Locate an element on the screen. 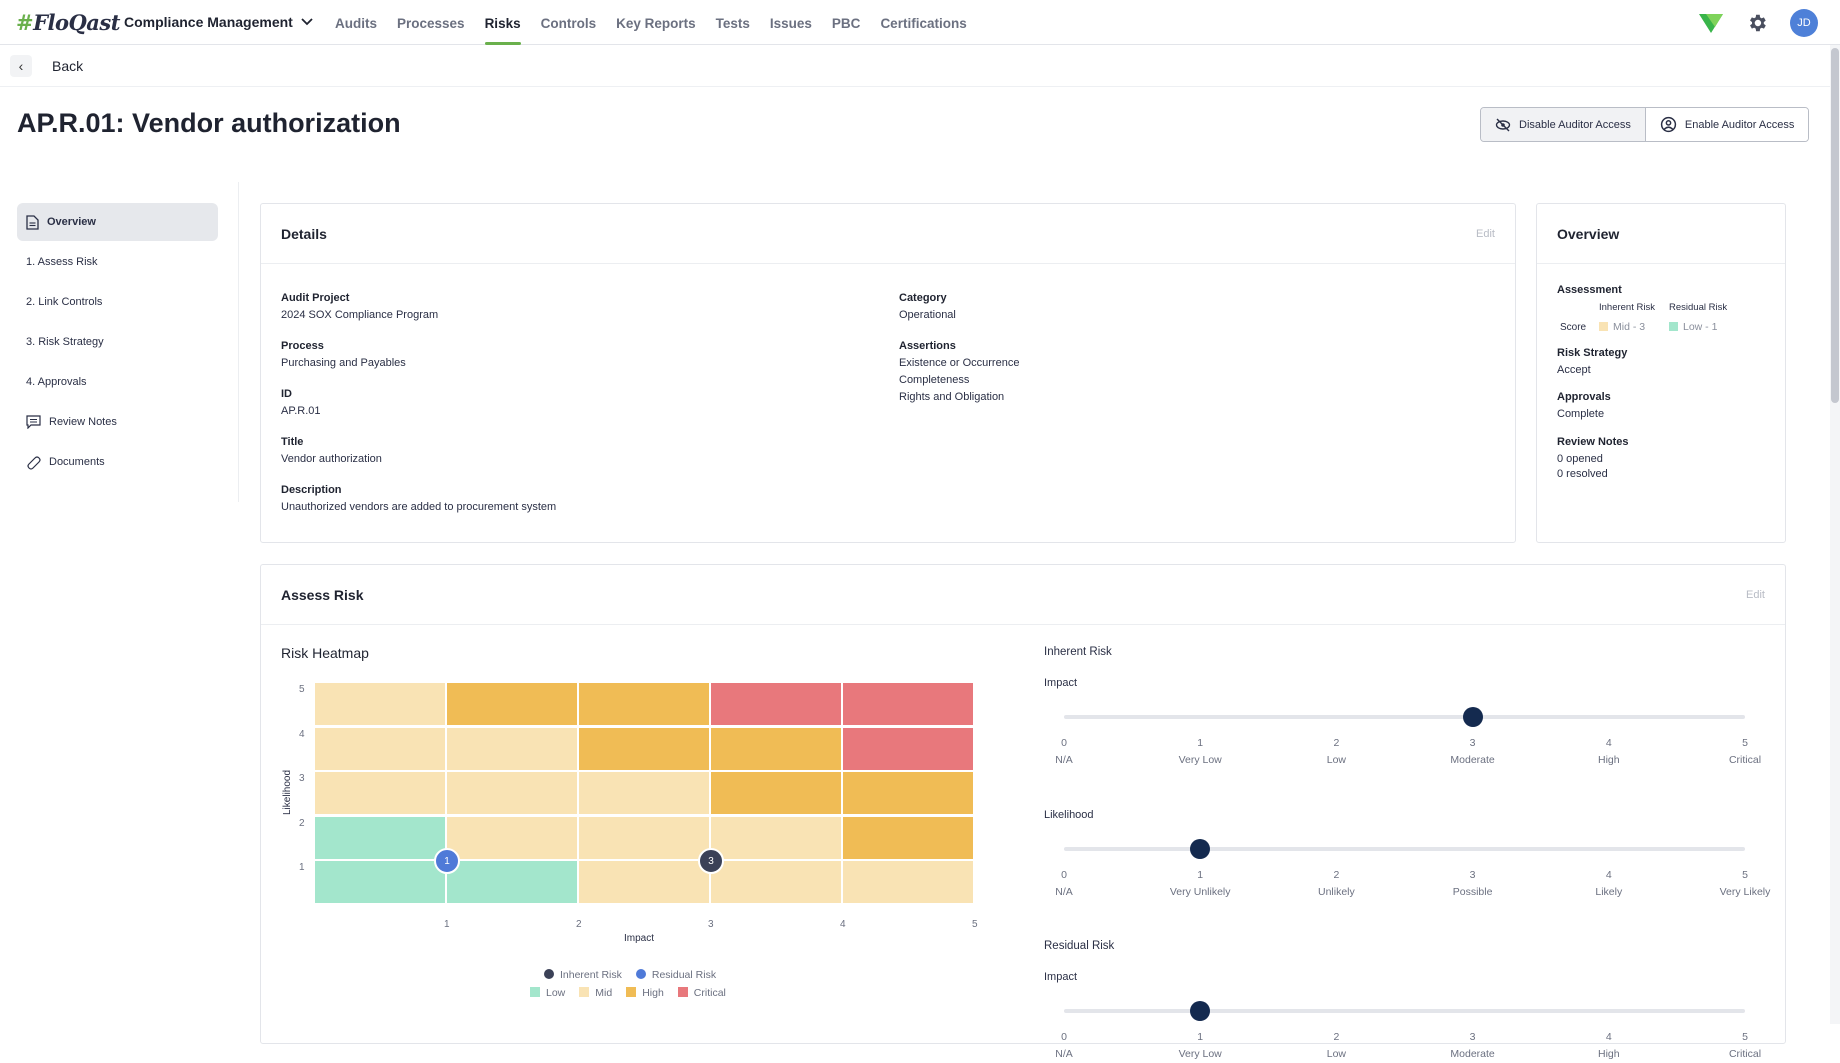  high-swatch is located at coordinates (631, 992).